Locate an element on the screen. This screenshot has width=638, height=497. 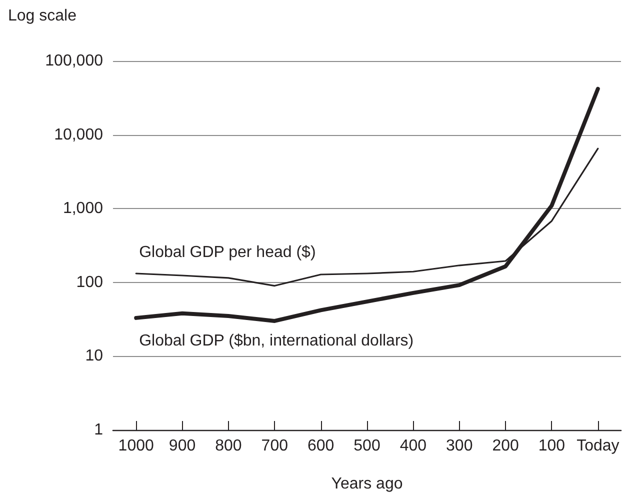
x-tick-label: 600 is located at coordinates (320, 446).